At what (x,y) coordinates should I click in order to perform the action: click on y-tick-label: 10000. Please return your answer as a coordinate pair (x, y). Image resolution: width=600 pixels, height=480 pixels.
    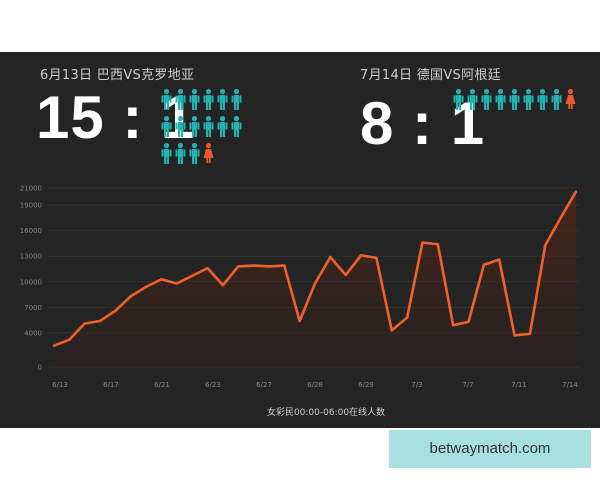
    Looking at the image, I should click on (31, 282).